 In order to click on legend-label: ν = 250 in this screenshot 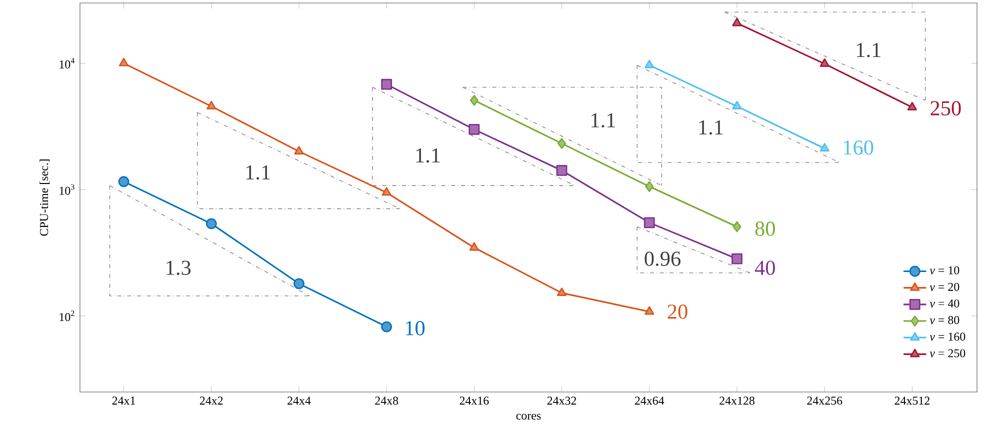, I will do `click(948, 353)`.